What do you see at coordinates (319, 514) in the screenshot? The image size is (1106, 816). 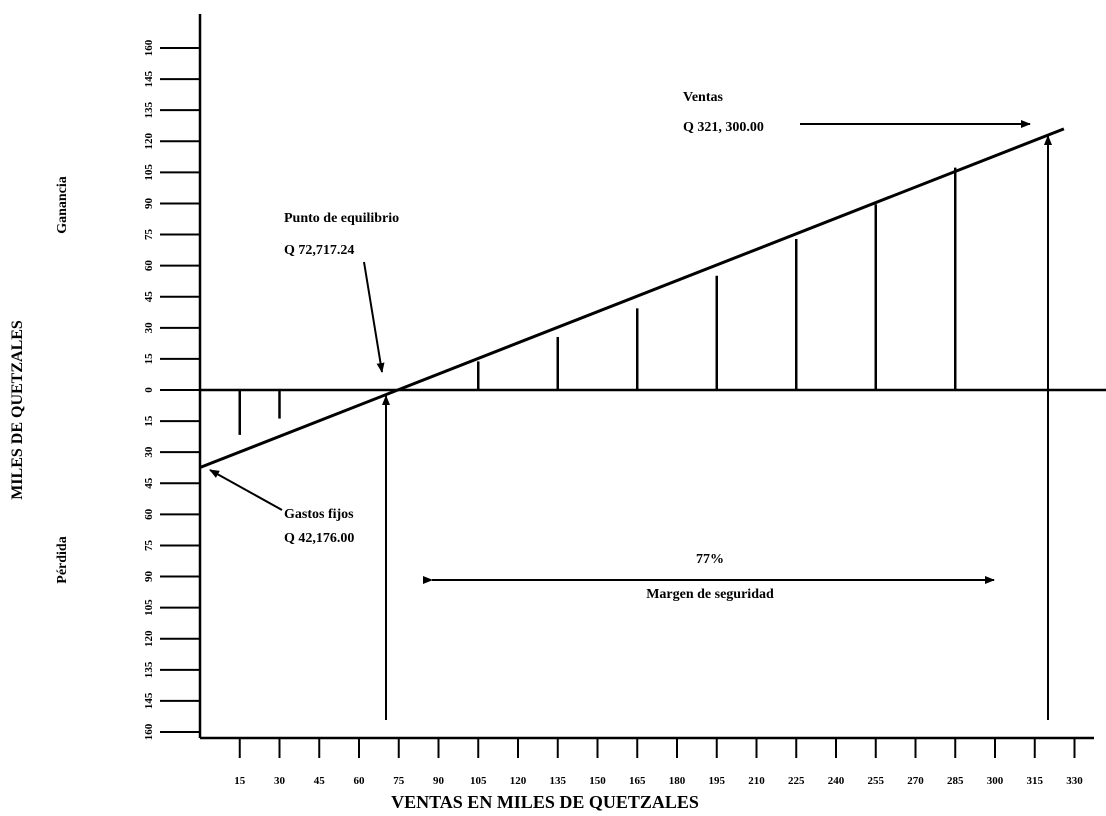 I see `gastos-label: Gastos fijos` at bounding box center [319, 514].